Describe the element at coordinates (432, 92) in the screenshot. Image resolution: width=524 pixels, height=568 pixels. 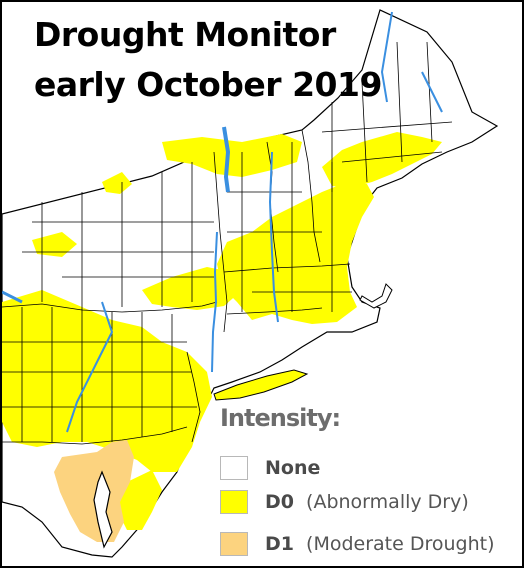
I see `penobscot-river` at that location.